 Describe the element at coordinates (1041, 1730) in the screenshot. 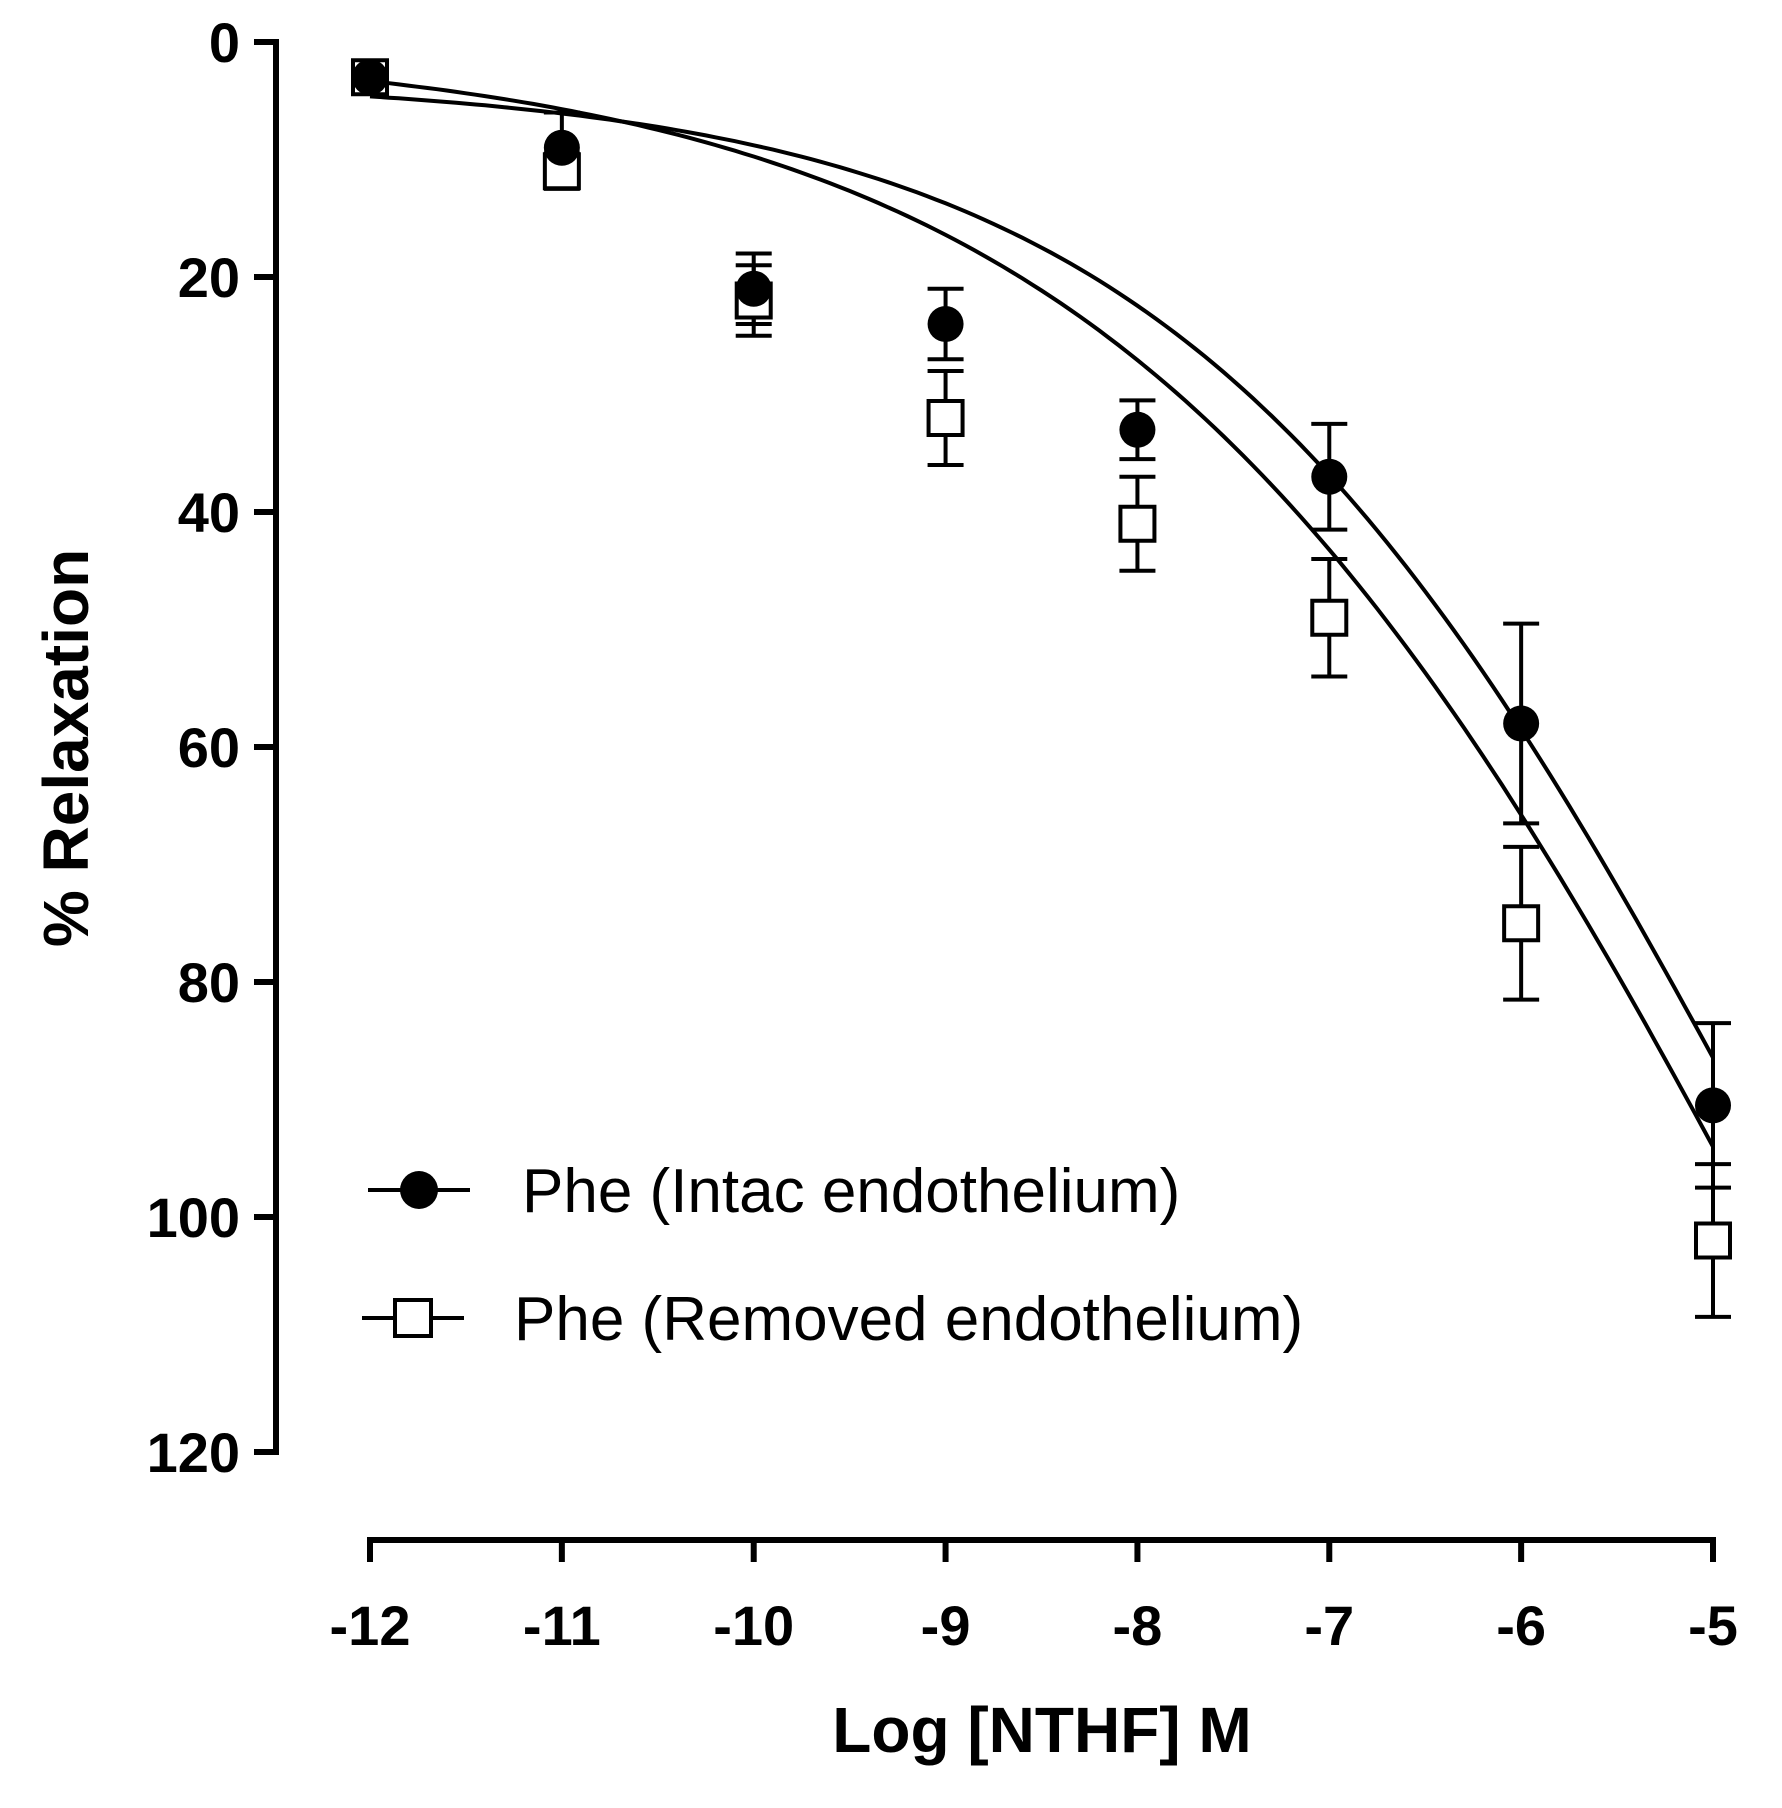

I see `x-axis-title: Log [NTHF] M` at that location.